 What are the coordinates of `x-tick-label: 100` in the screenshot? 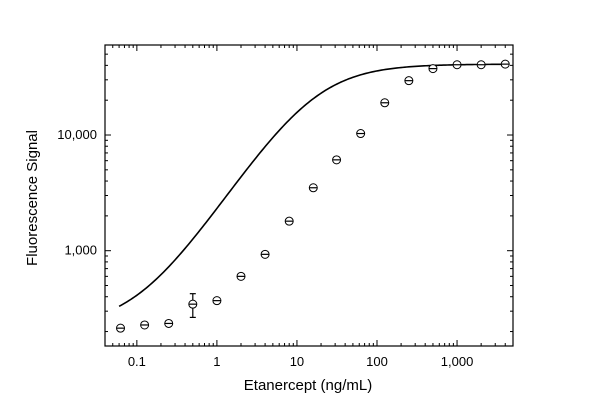 It's located at (377, 361).